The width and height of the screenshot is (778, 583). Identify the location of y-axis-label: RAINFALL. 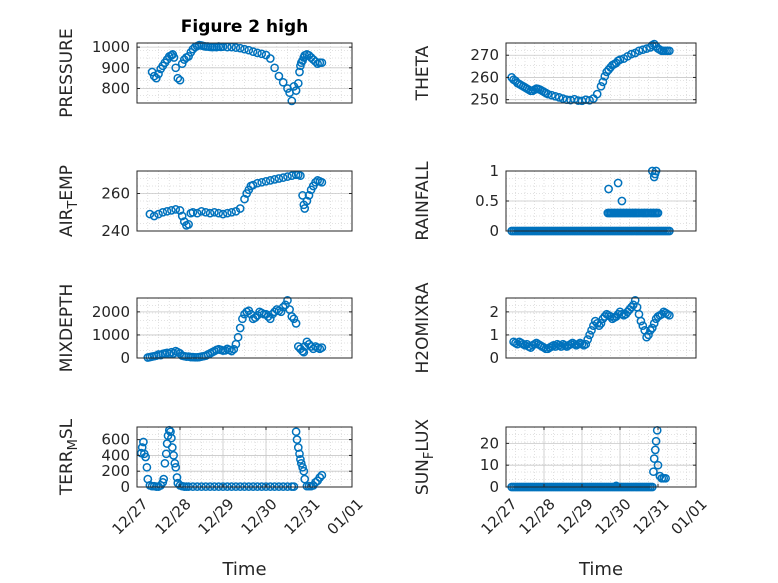
(423, 201).